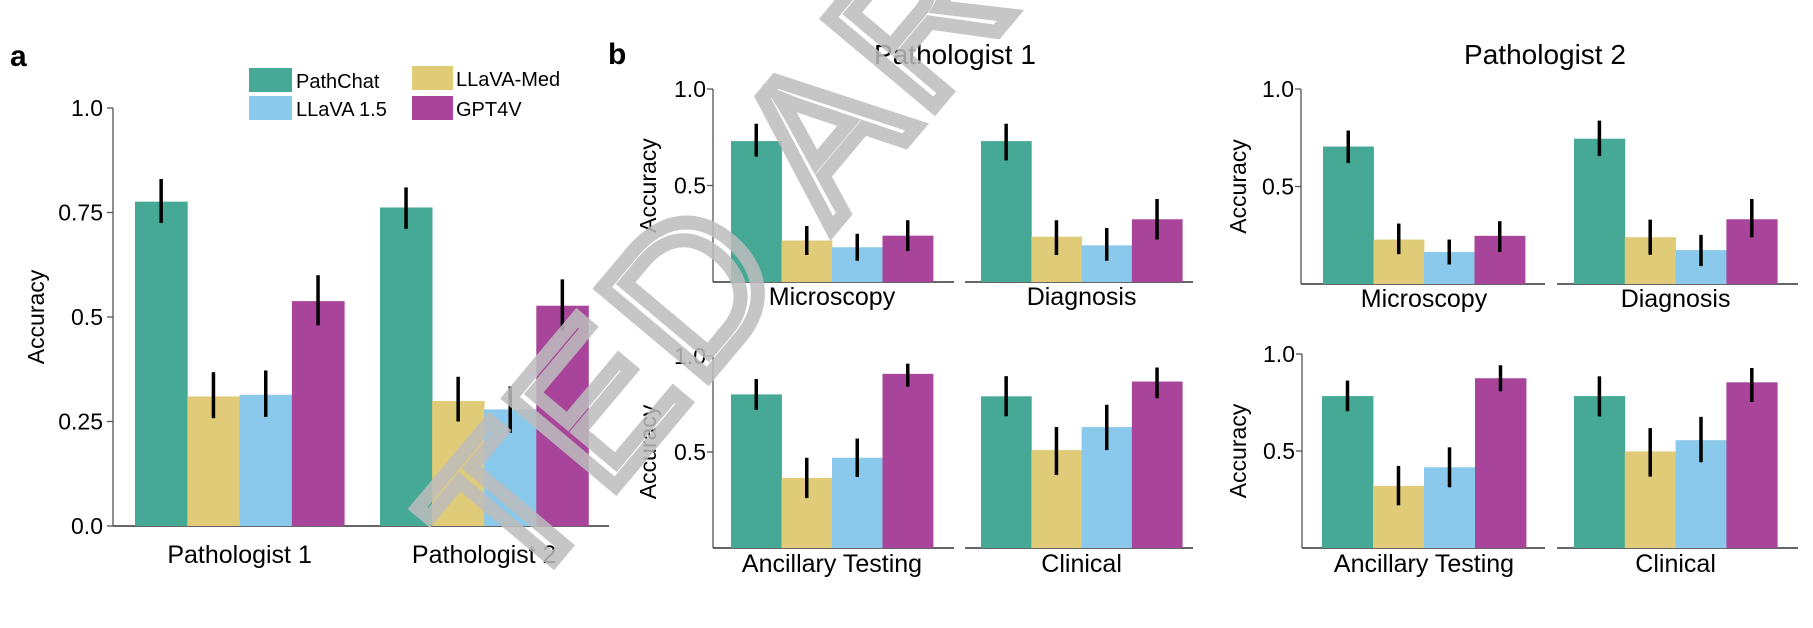 This screenshot has width=1813, height=628. What do you see at coordinates (80, 213) in the screenshot?
I see `y-tick-label: 0.75` at bounding box center [80, 213].